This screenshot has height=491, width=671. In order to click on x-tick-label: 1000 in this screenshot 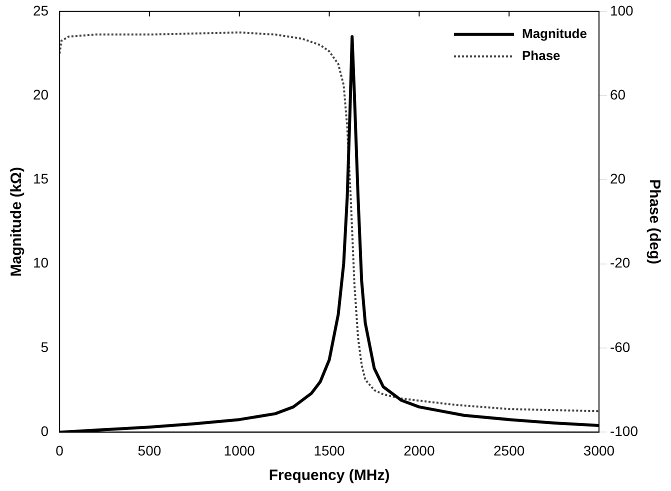, I will do `click(240, 450)`.